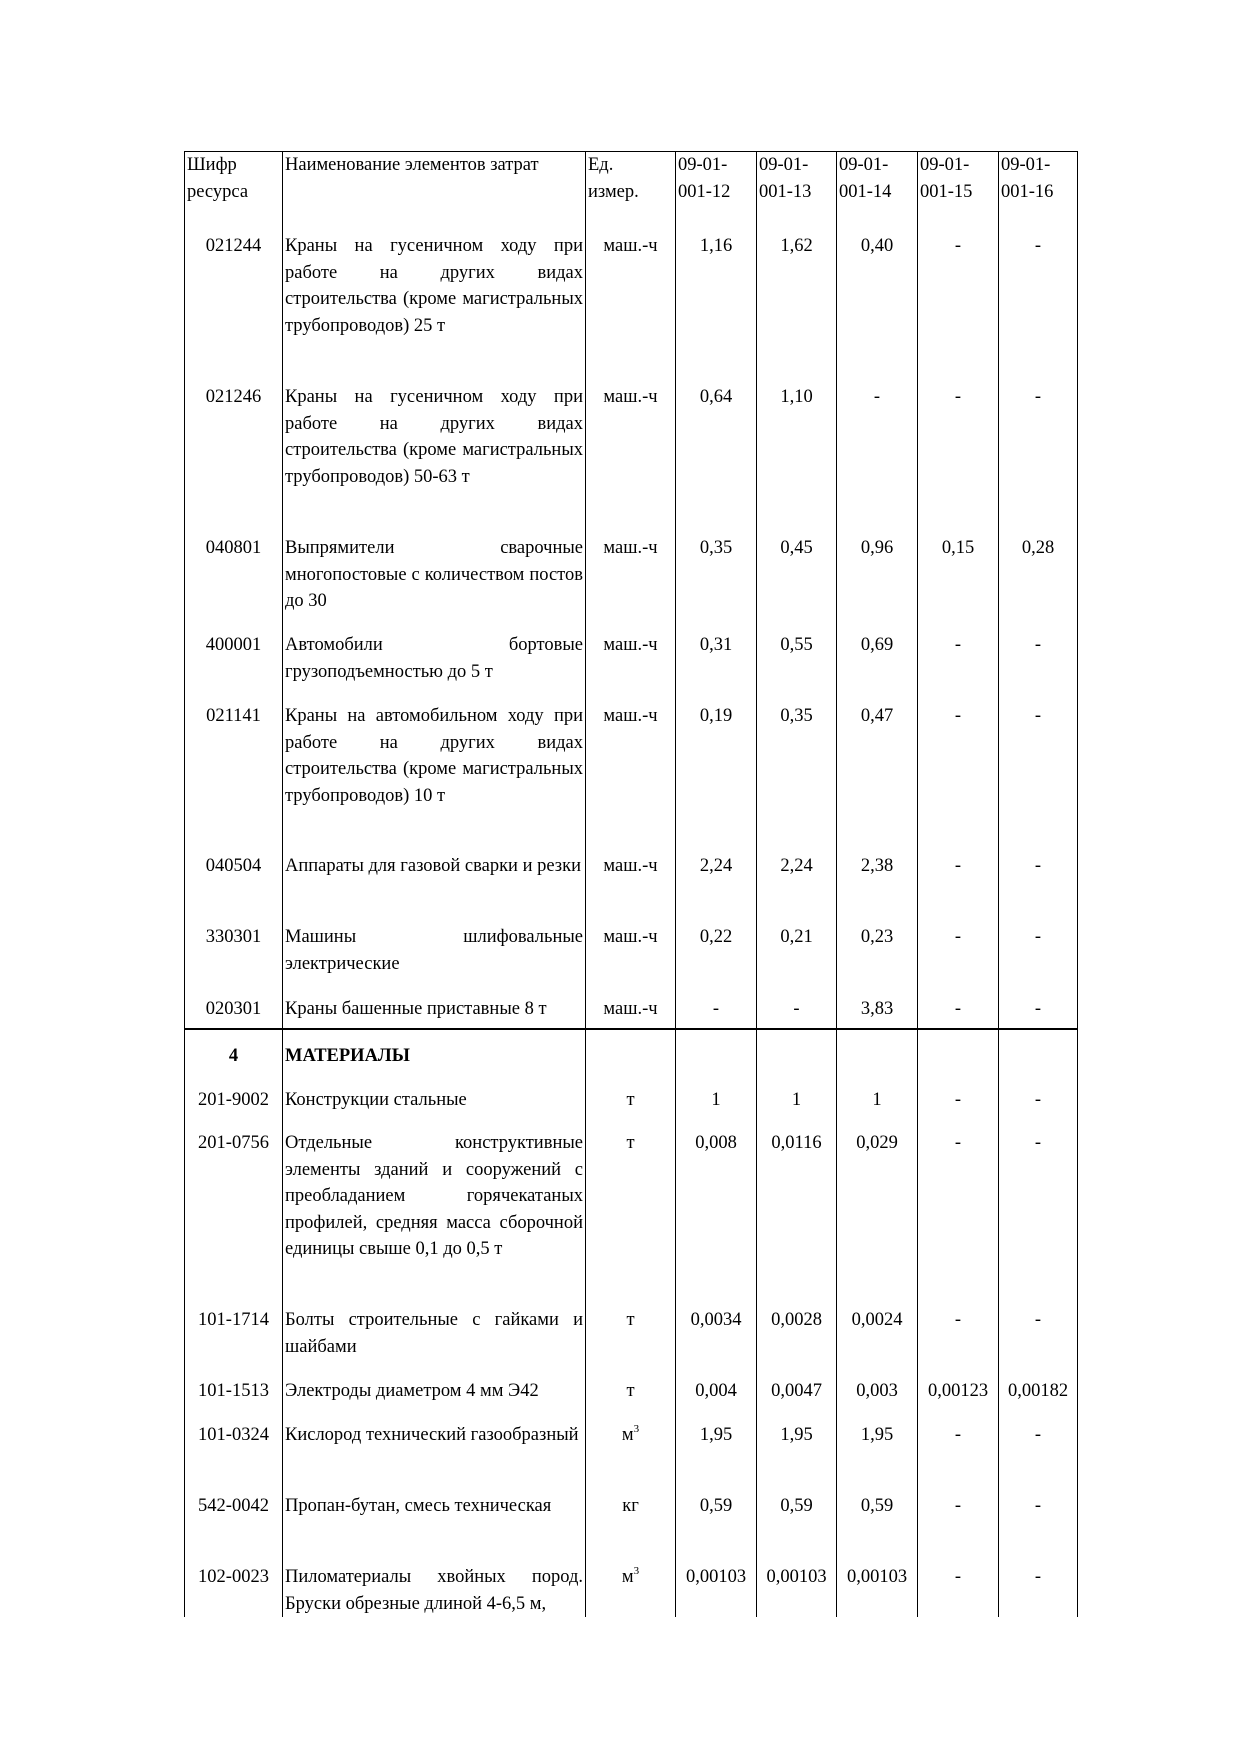 This screenshot has width=1240, height=1755. Describe the element at coordinates (233, 570) in the screenshot. I see `resource-code: 040801` at that location.